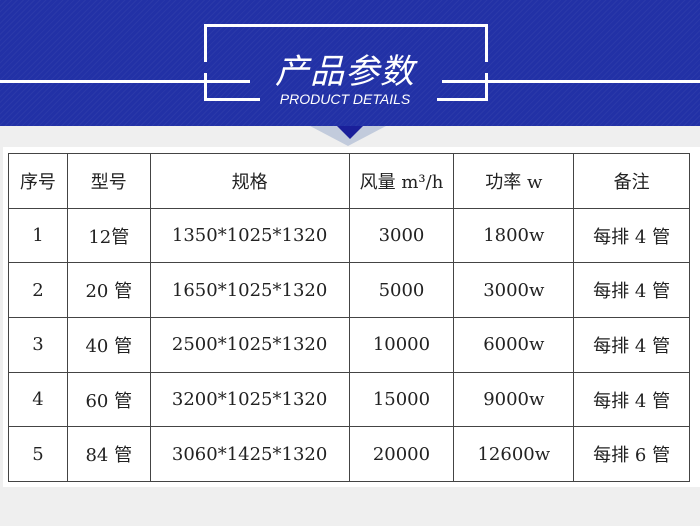 This screenshot has width=700, height=526. Describe the element at coordinates (125, 81) in the screenshot. I see `divider-left` at that location.